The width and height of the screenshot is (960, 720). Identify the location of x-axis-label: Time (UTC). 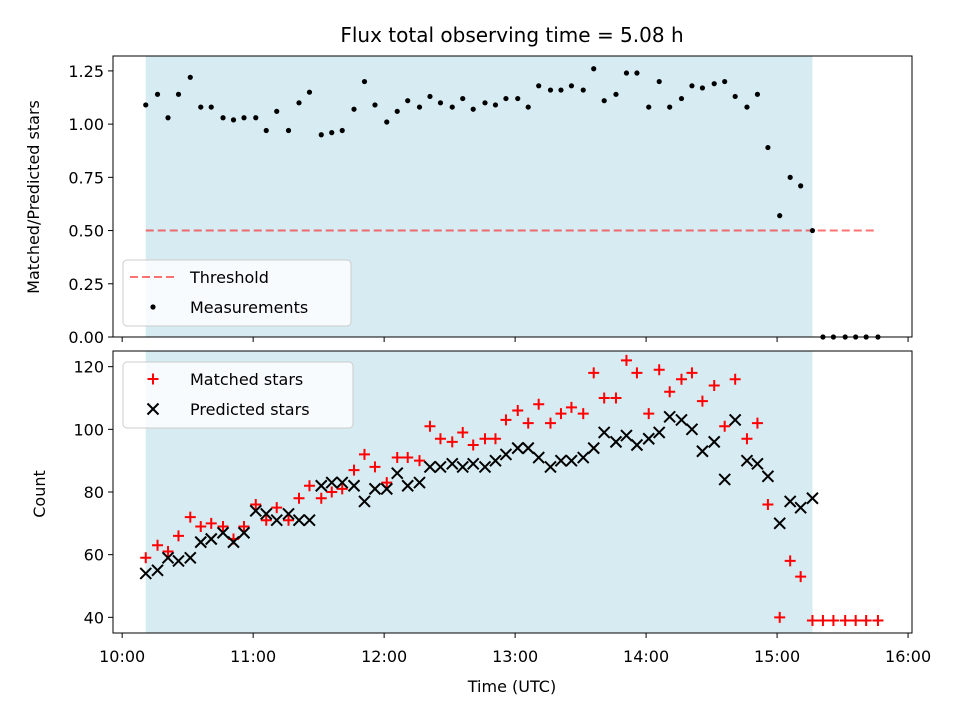
(511, 686).